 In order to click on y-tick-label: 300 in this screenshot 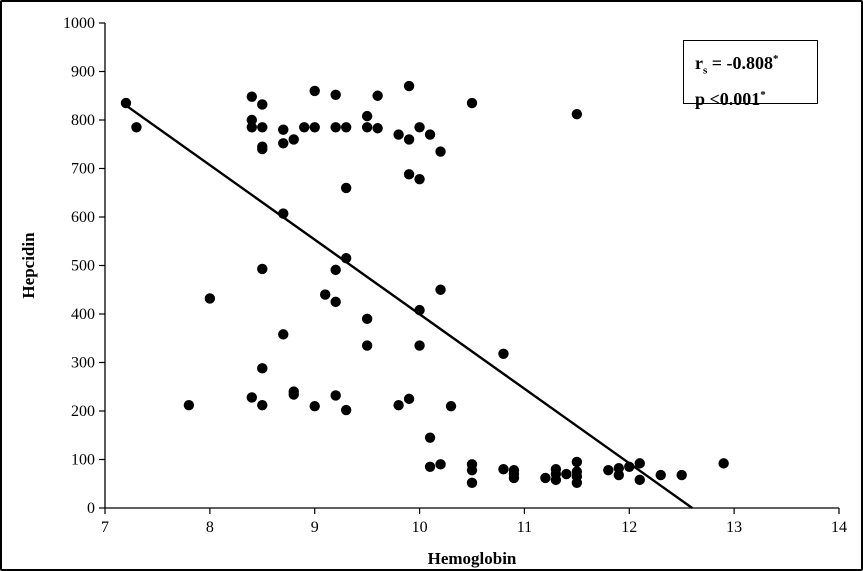, I will do `click(83, 363)`.